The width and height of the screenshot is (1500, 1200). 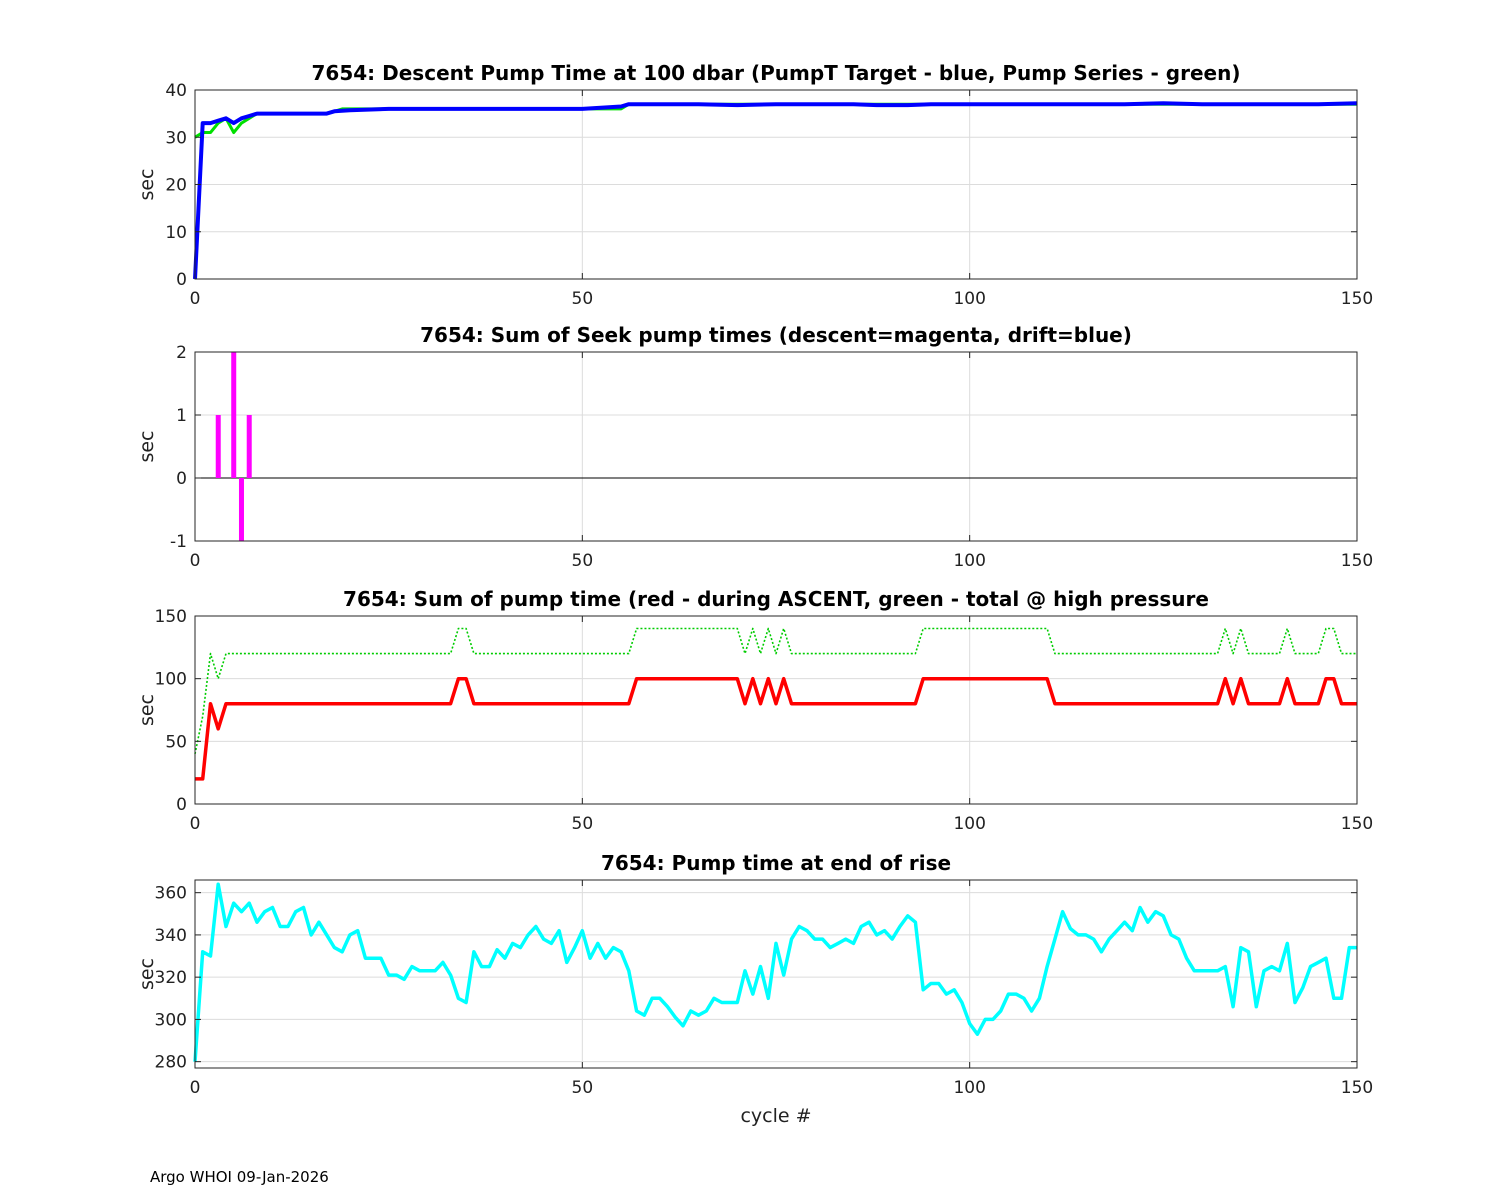 I want to click on chart-title: 7654: Pump time at end of rise, so click(x=776, y=863).